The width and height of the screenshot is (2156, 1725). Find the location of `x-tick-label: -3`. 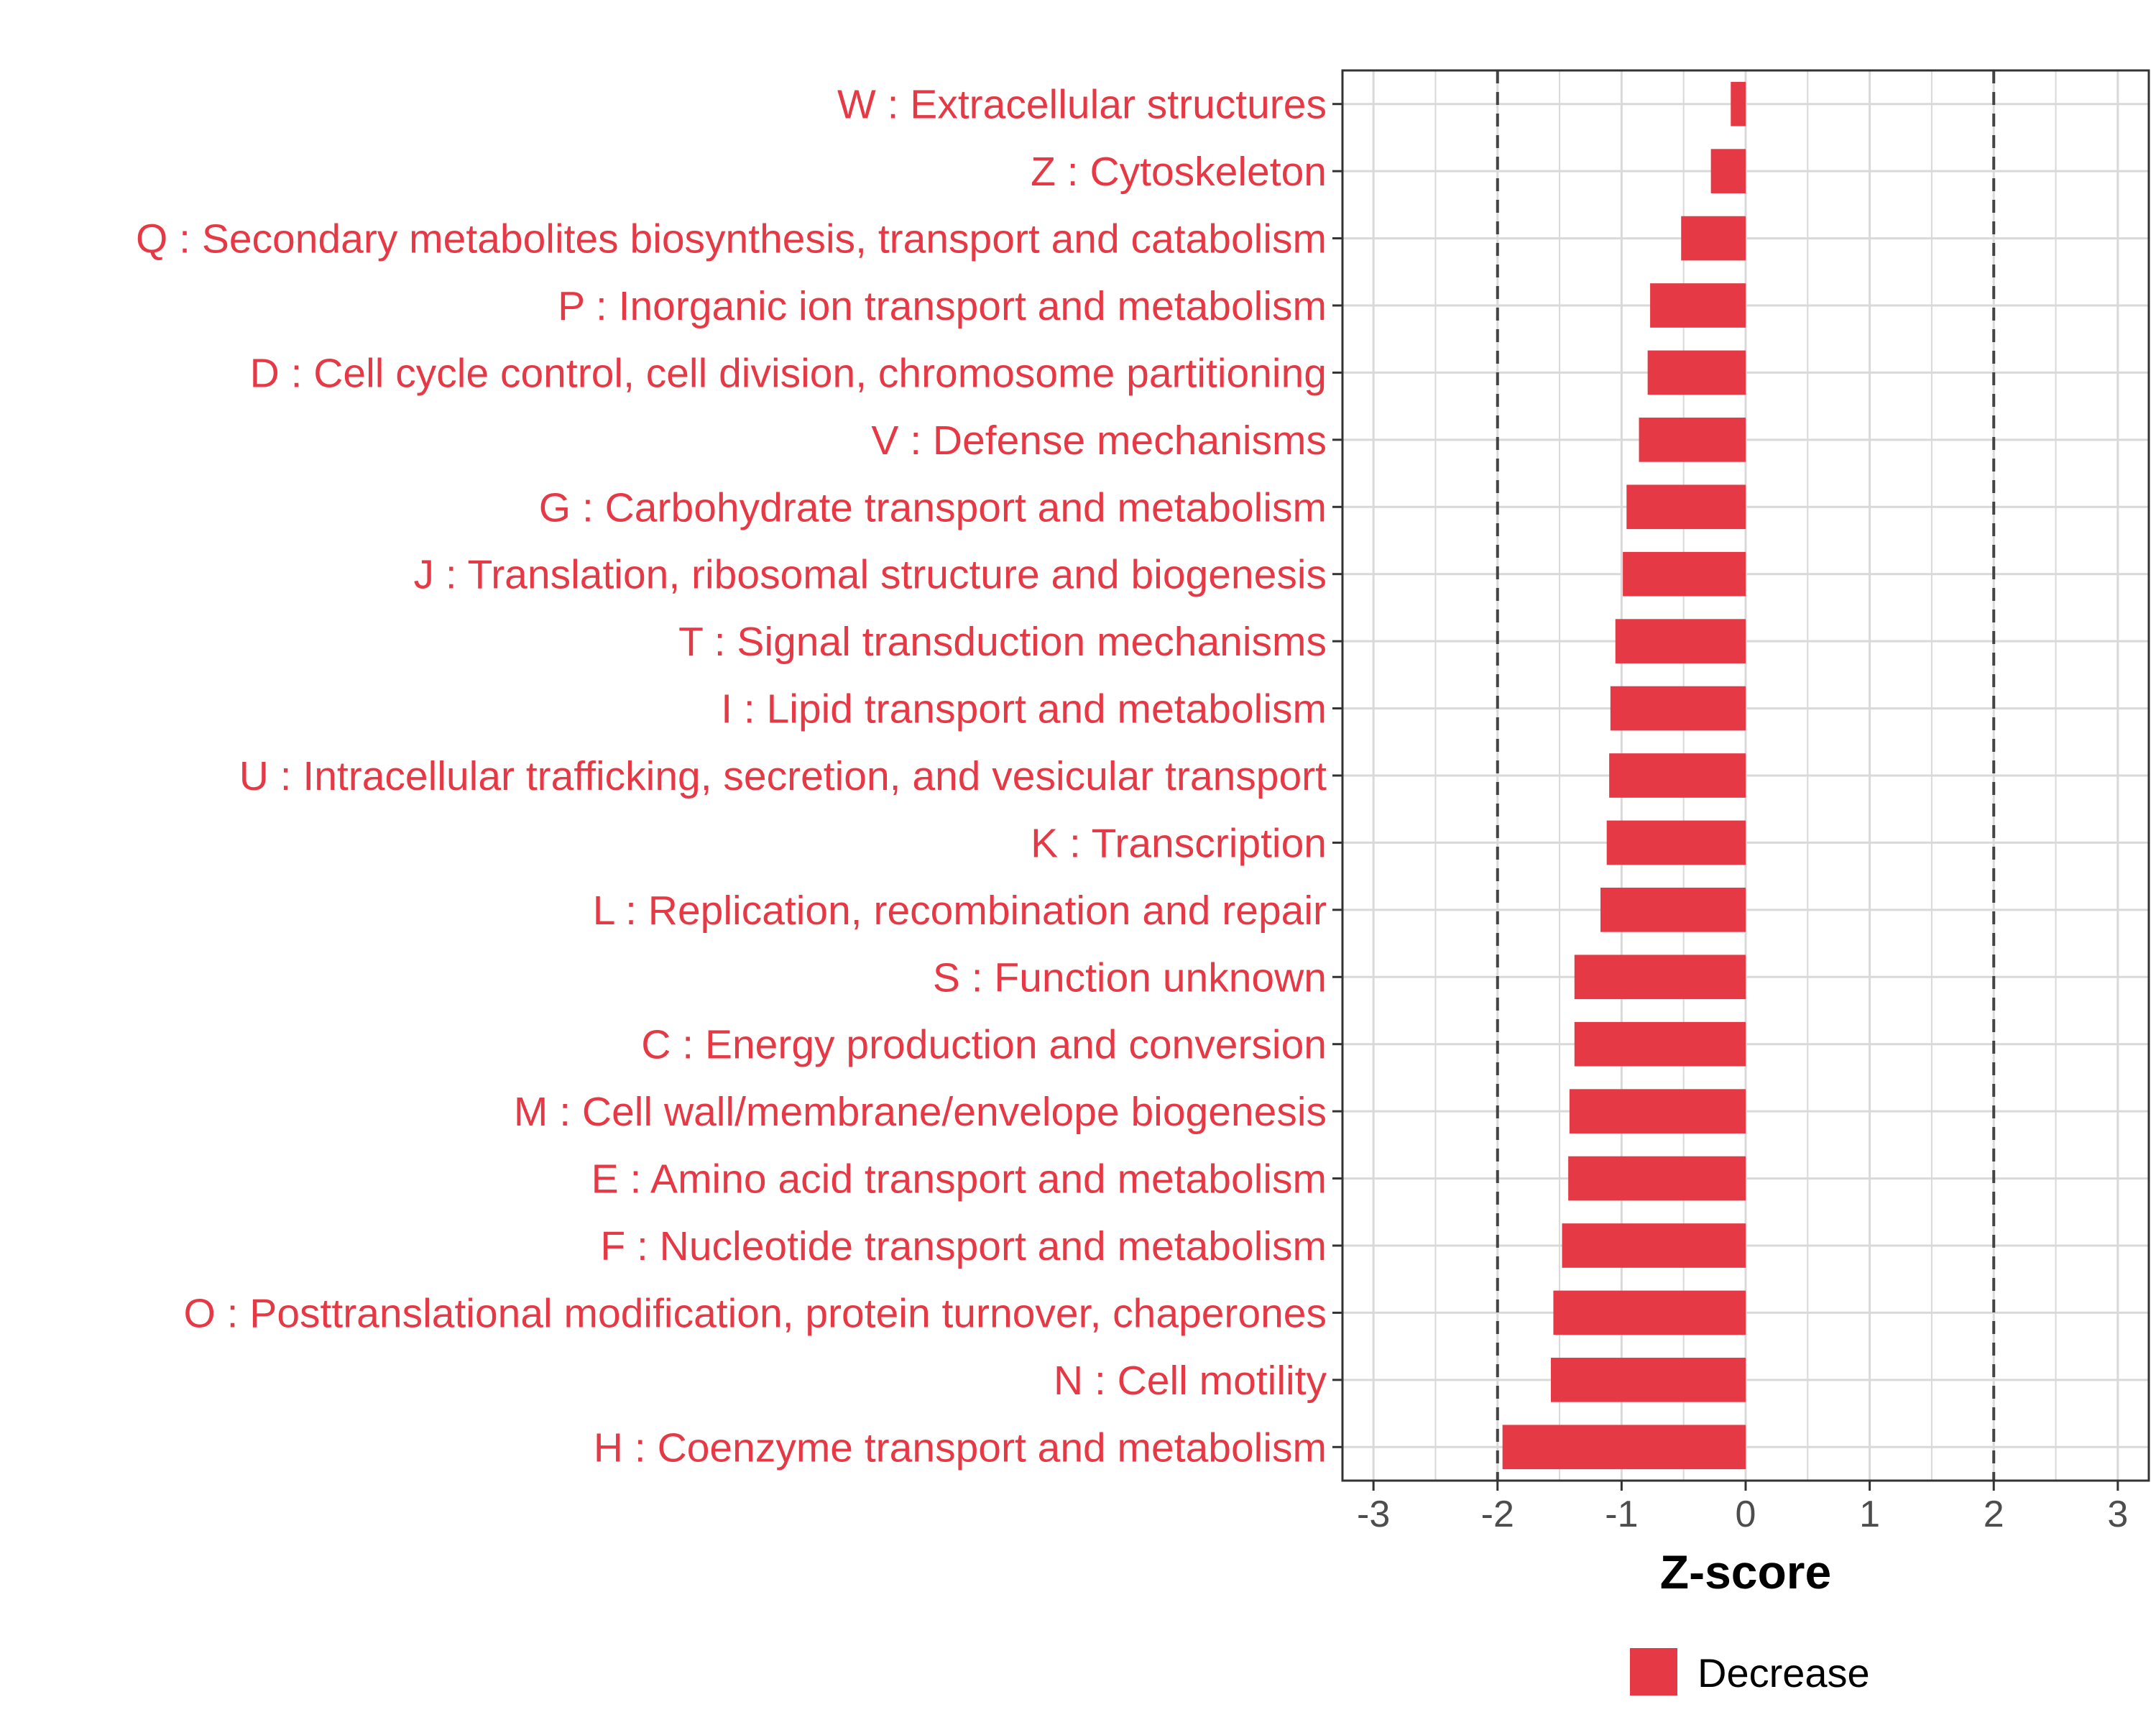

x-tick-label: -3 is located at coordinates (1373, 1514).